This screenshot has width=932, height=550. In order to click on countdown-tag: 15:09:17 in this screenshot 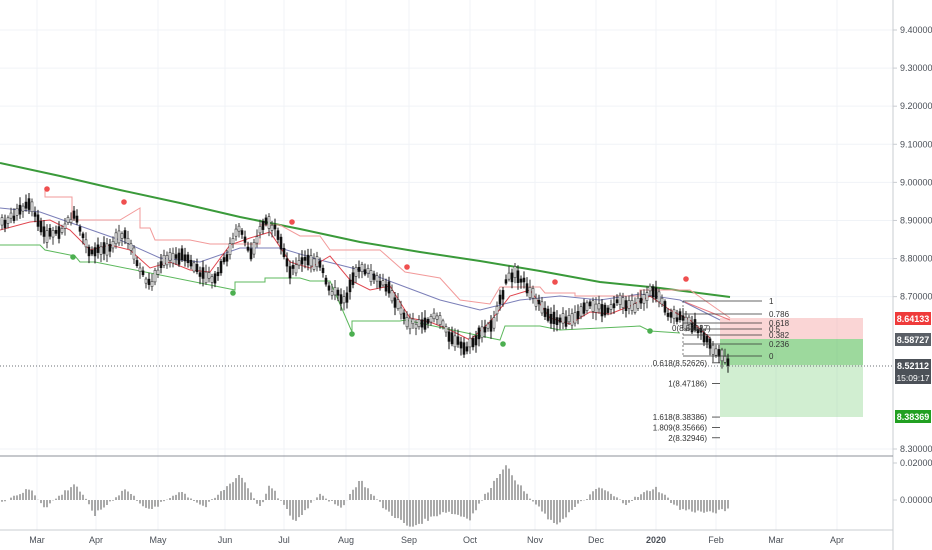, I will do `click(913, 378)`.